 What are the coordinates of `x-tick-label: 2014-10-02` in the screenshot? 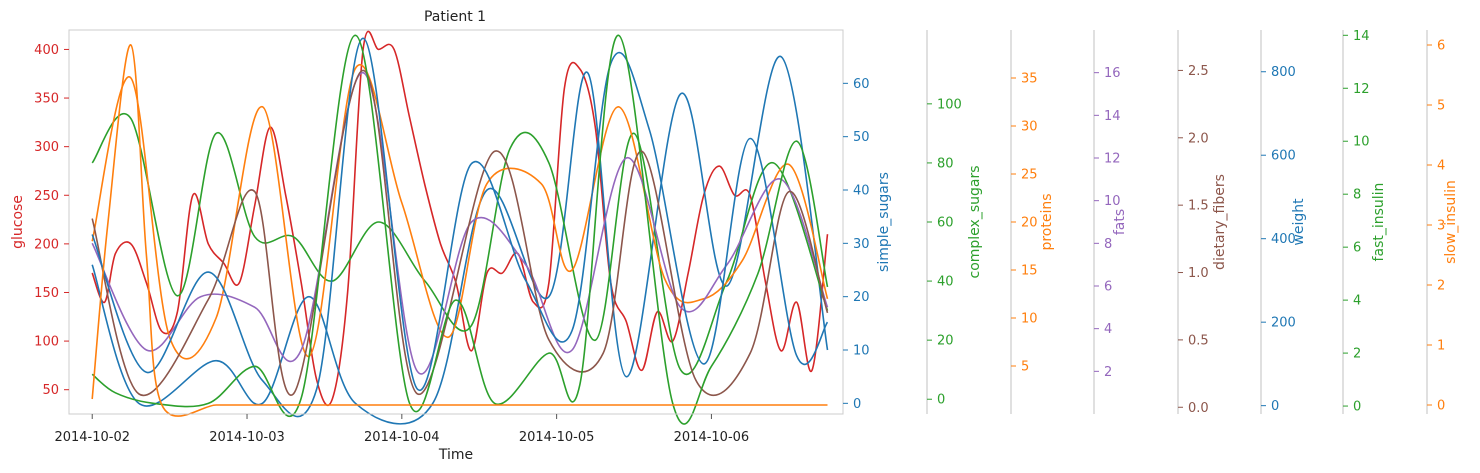 It's located at (92, 437).